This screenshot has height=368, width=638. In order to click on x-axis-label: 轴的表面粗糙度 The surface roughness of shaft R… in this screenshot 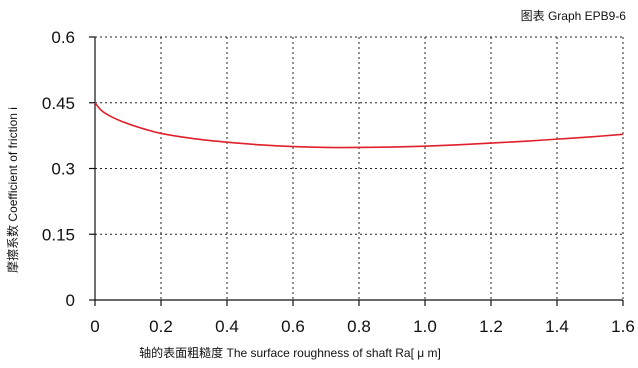, I will do `click(290, 352)`.